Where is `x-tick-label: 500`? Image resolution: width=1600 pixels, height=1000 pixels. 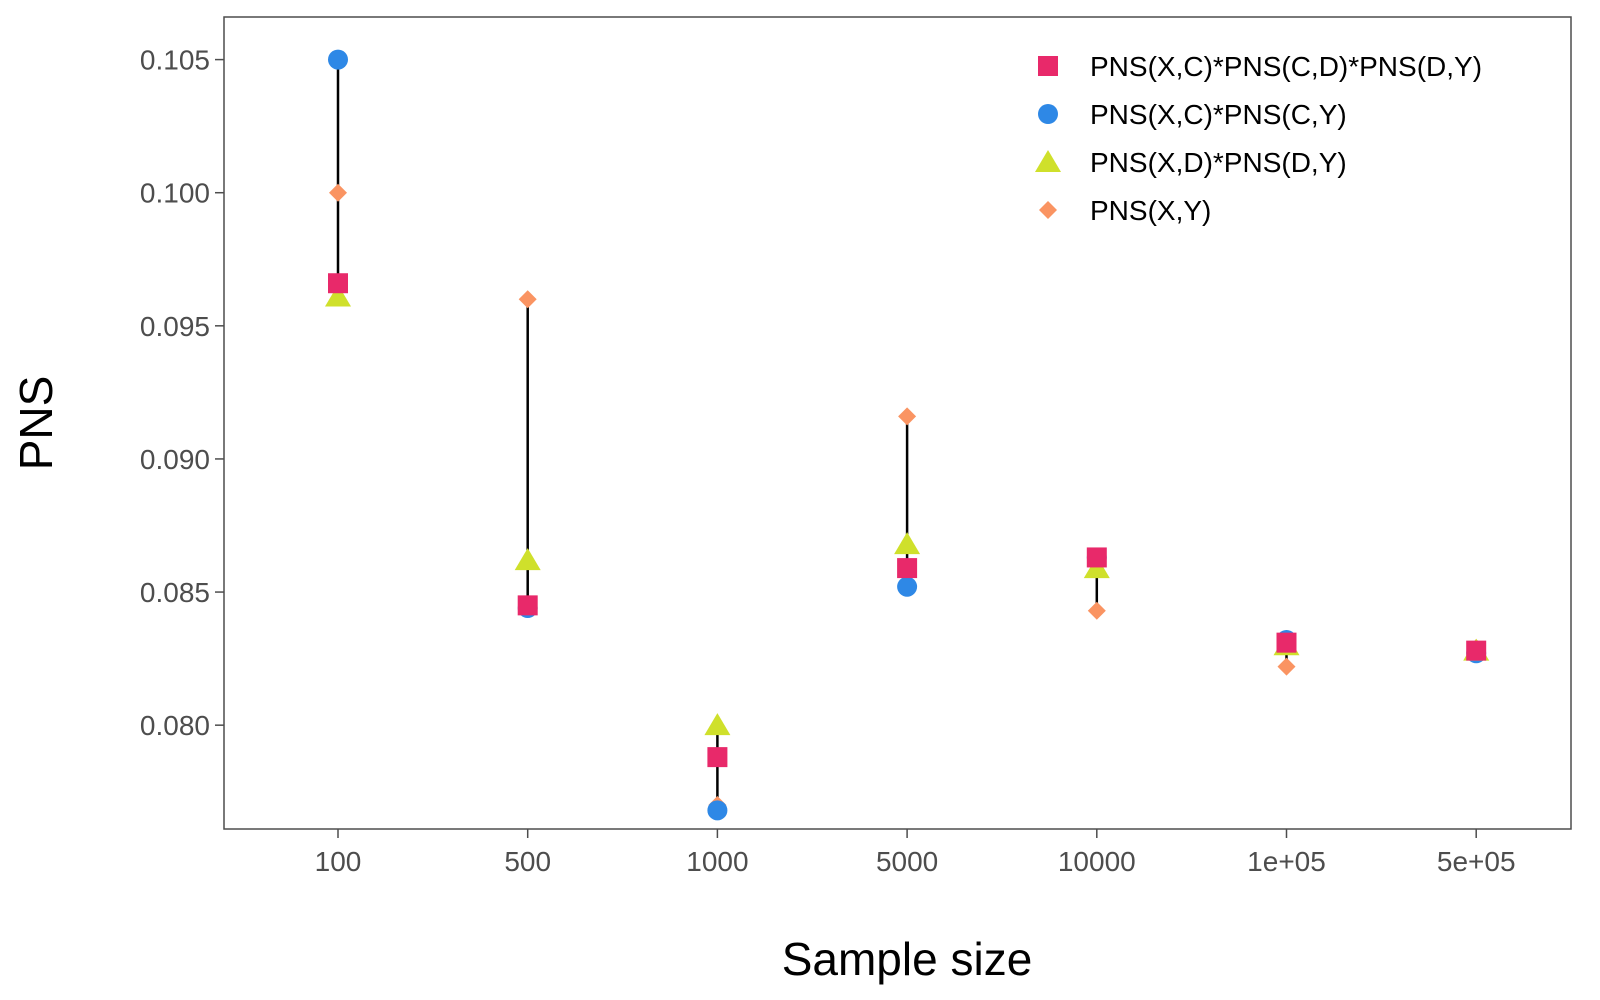
x-tick-label: 500 is located at coordinates (527, 861).